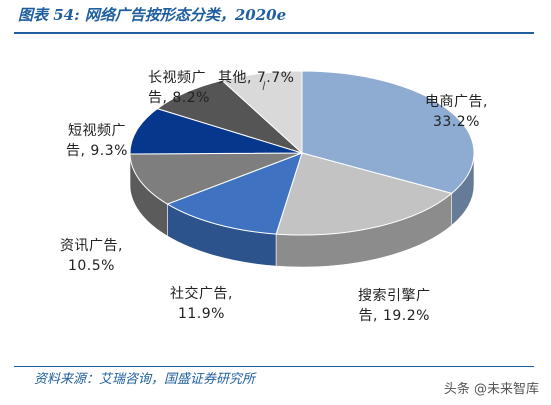  Describe the element at coordinates (91, 266) in the screenshot. I see `label-news-line2: 10.5%` at that location.